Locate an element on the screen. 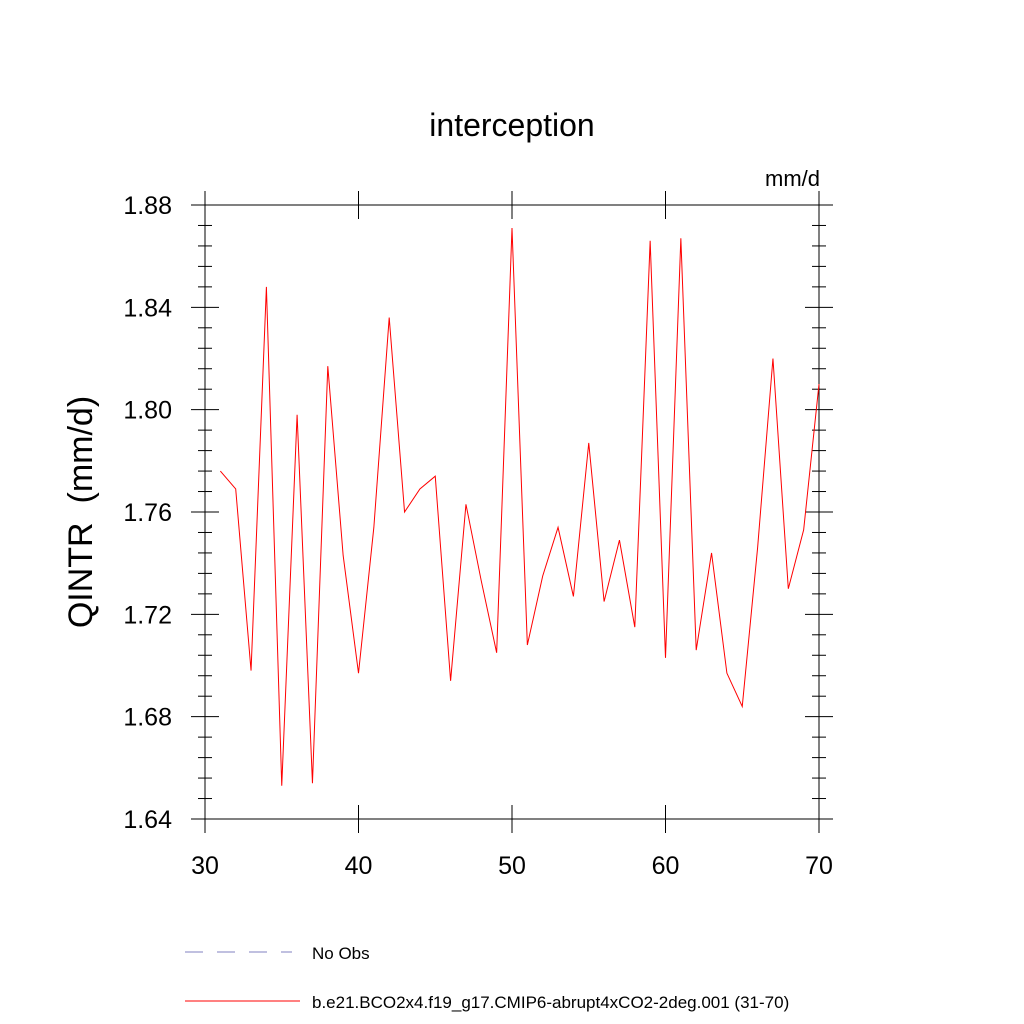  x-tick-label: 60 is located at coordinates (666, 866).